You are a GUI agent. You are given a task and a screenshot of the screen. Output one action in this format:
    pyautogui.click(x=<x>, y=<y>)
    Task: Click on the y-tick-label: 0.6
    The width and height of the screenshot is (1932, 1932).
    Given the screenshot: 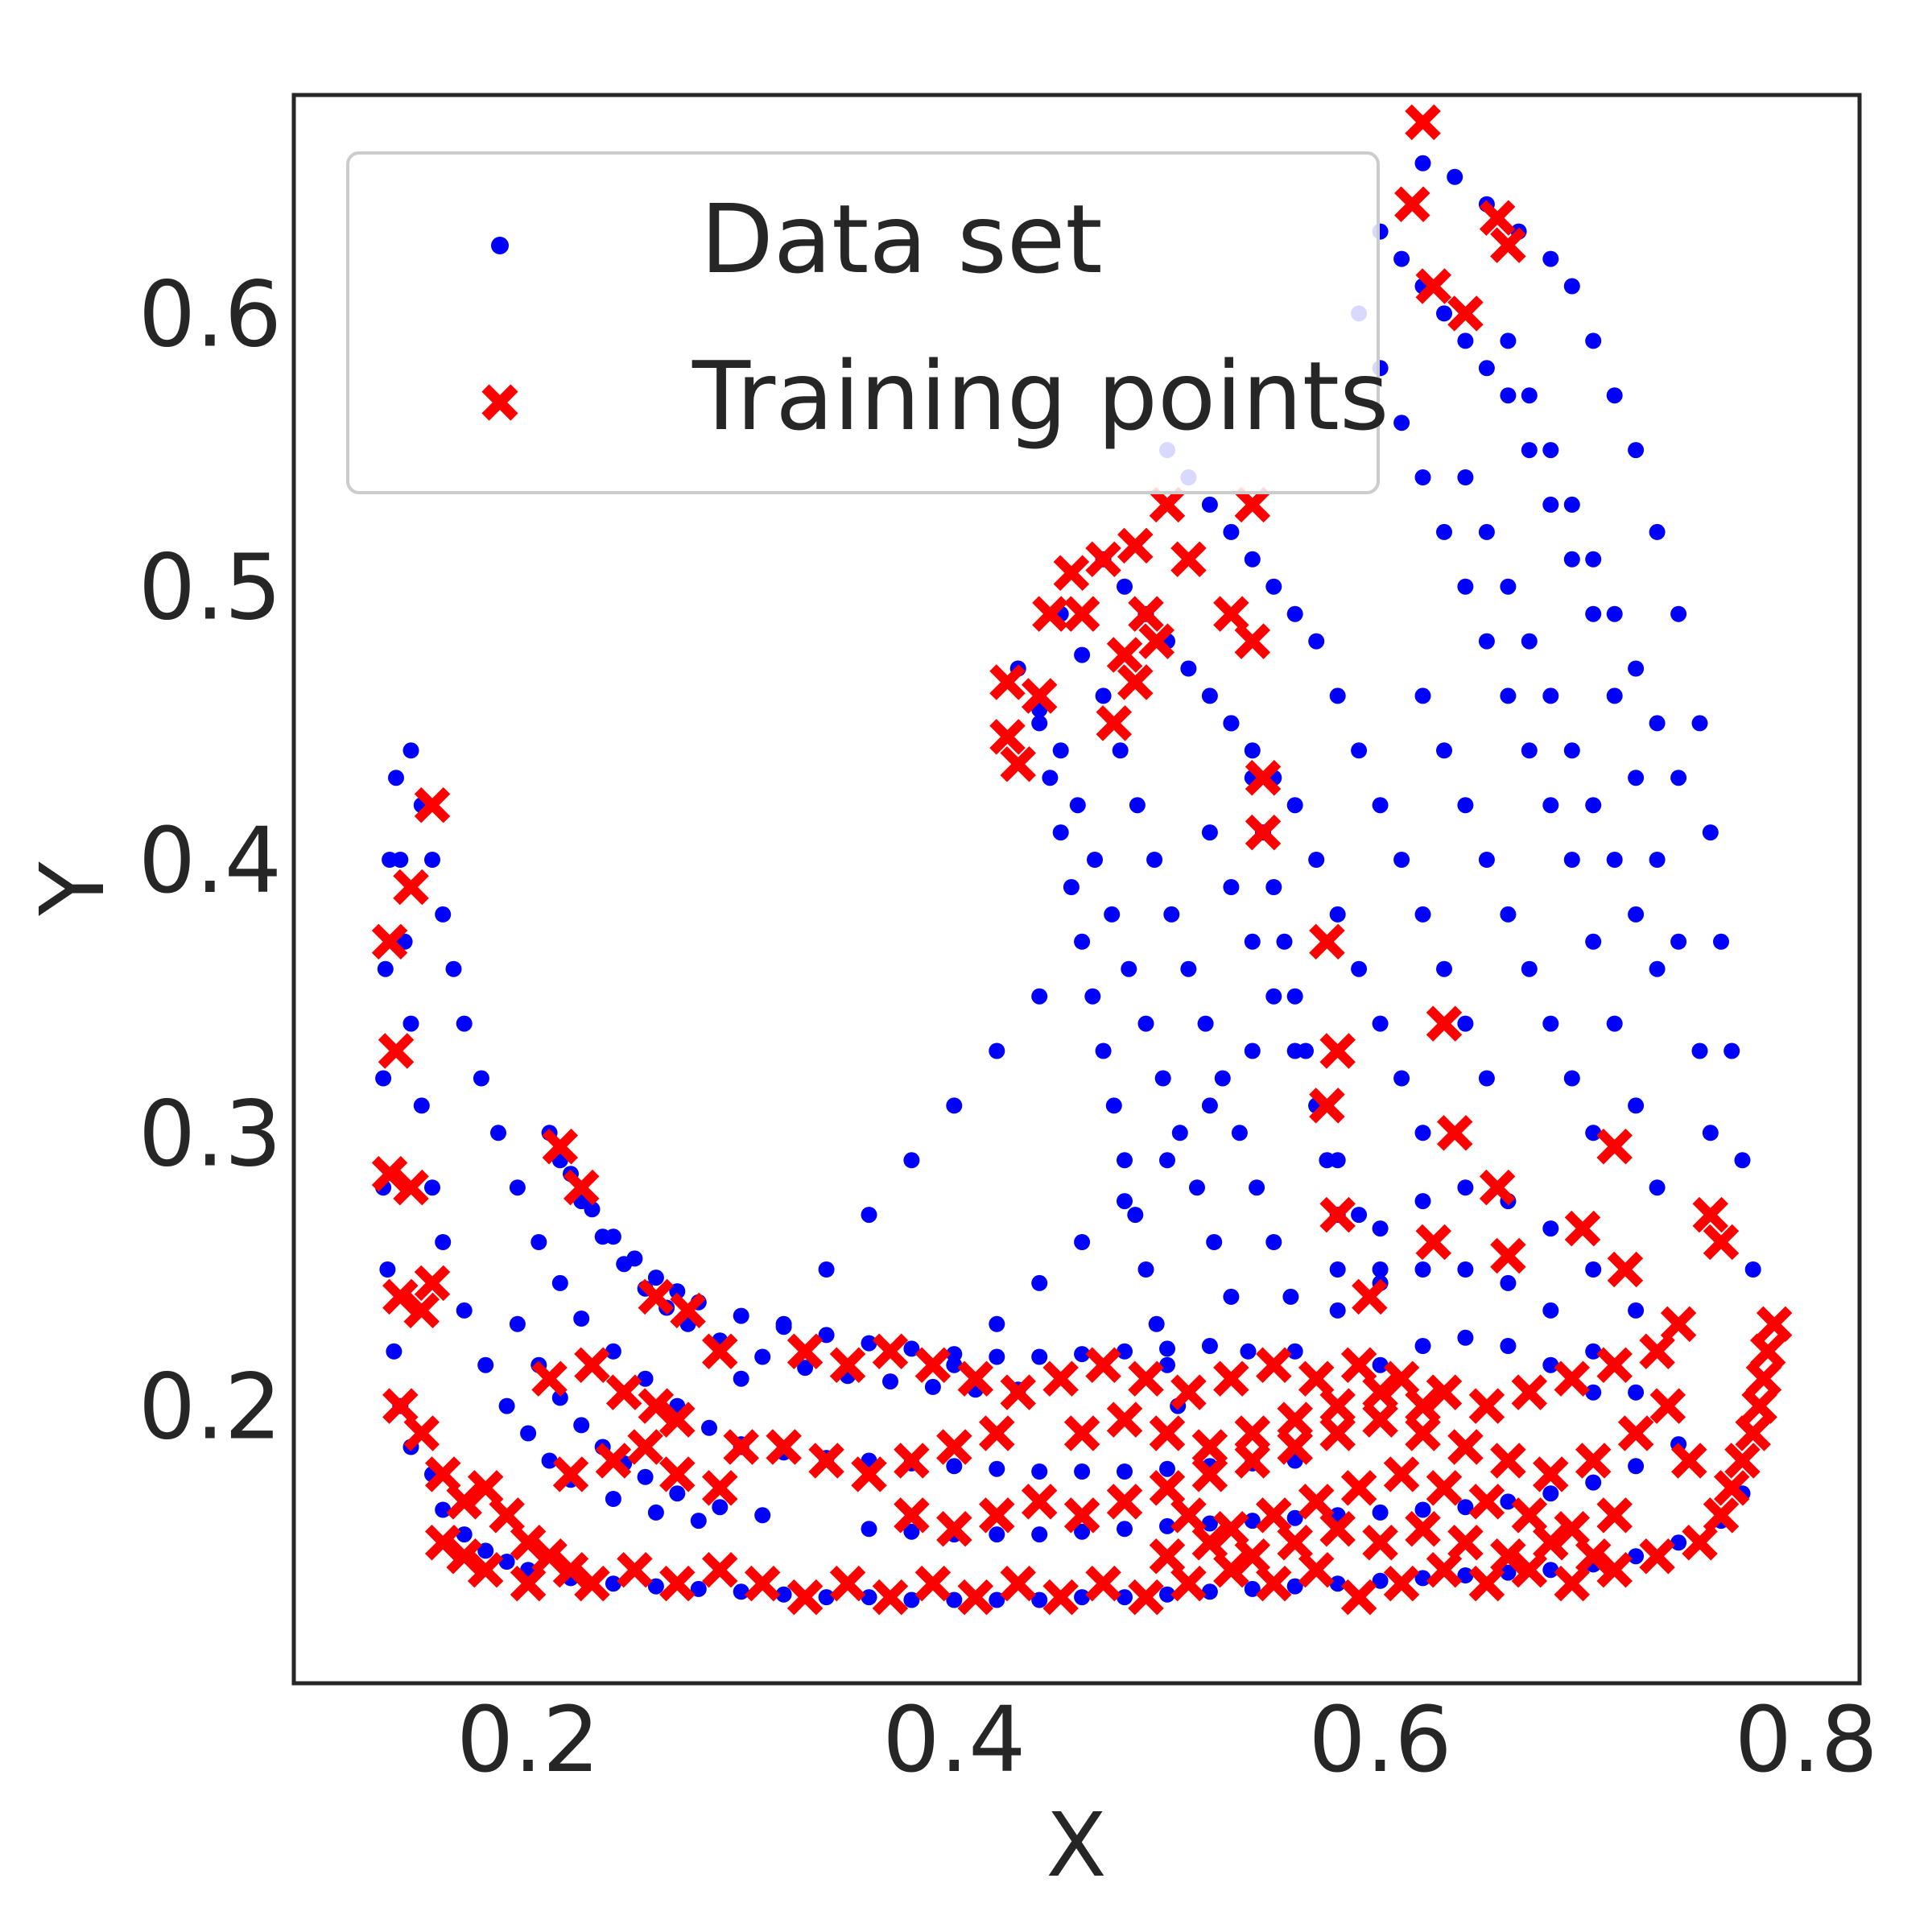 What is the action you would take?
    pyautogui.click(x=210, y=314)
    